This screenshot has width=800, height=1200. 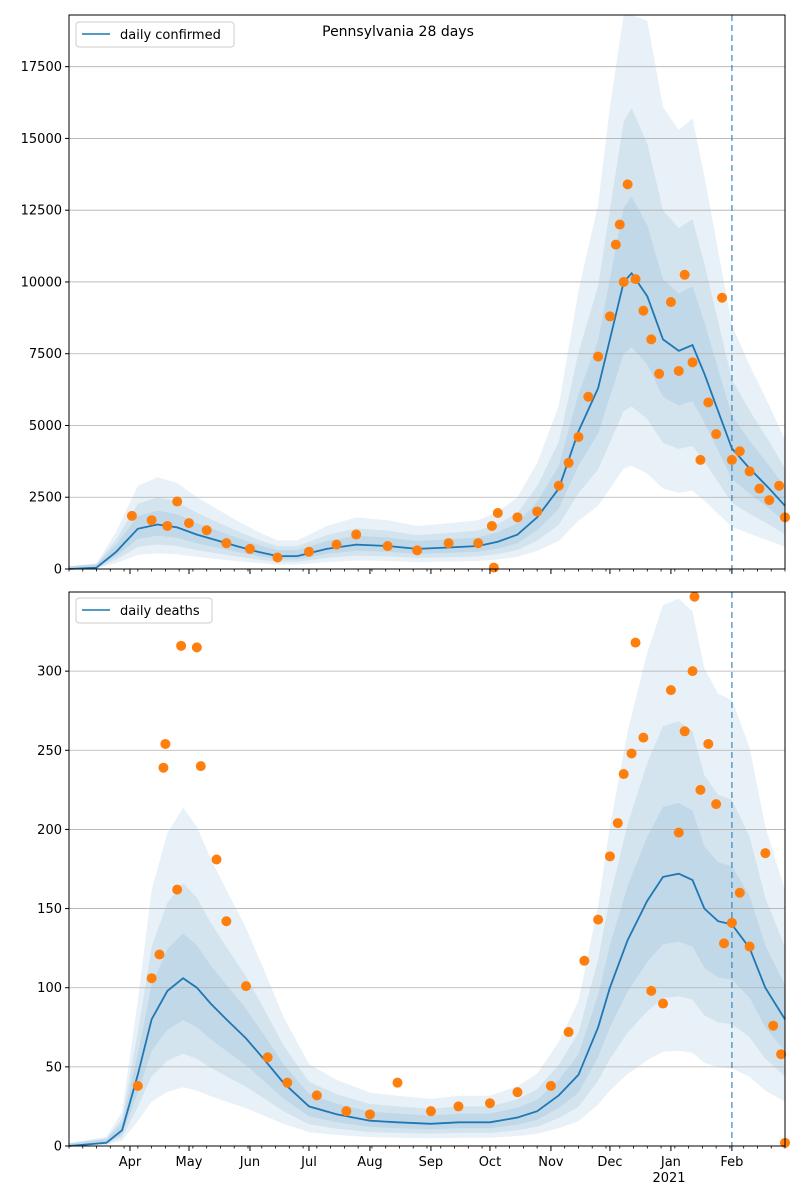 I want to click on y-tick-label: 7500, so click(x=45, y=354).